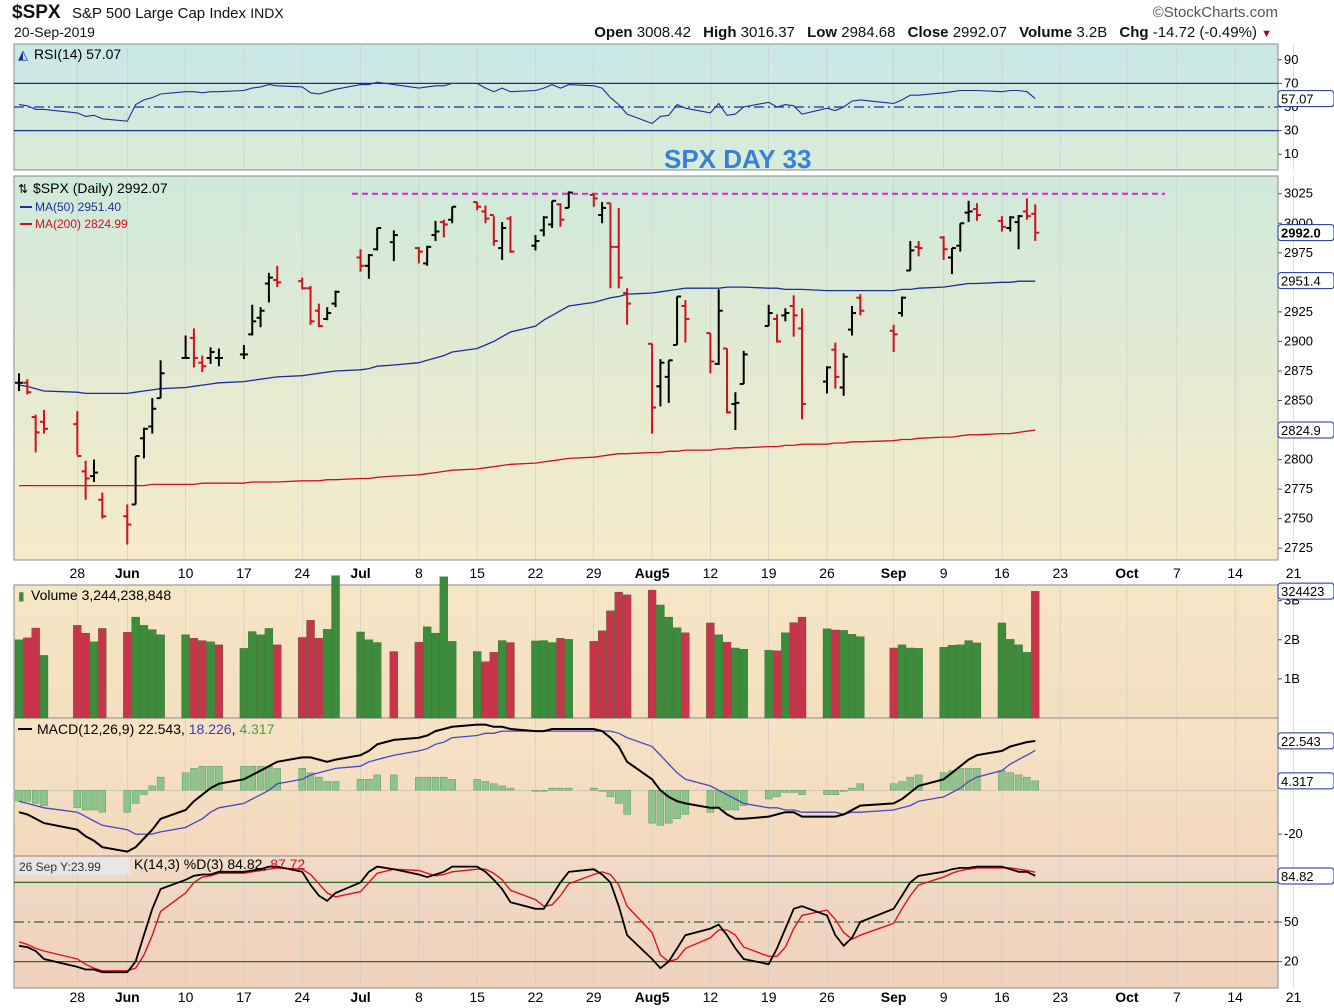 This screenshot has width=1334, height=1008. Describe the element at coordinates (23, 54) in the screenshot. I see `chart-mini-icon: ◭` at that location.